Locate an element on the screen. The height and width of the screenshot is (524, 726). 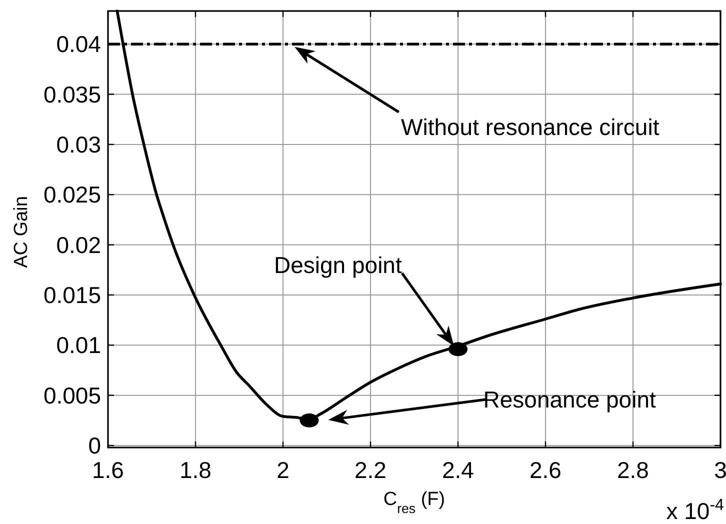
y-tick-label: 0.035 is located at coordinates (72, 94).